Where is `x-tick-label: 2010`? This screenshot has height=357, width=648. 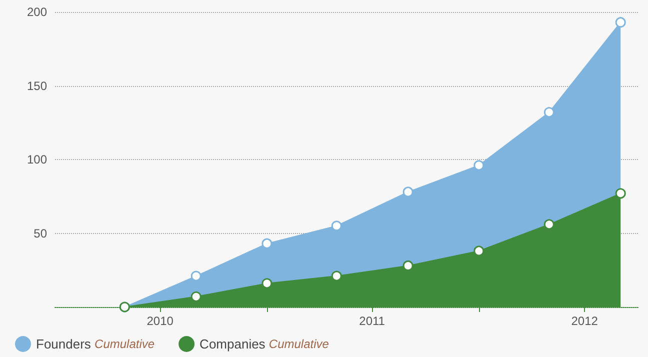 x-tick-label: 2010 is located at coordinates (160, 321).